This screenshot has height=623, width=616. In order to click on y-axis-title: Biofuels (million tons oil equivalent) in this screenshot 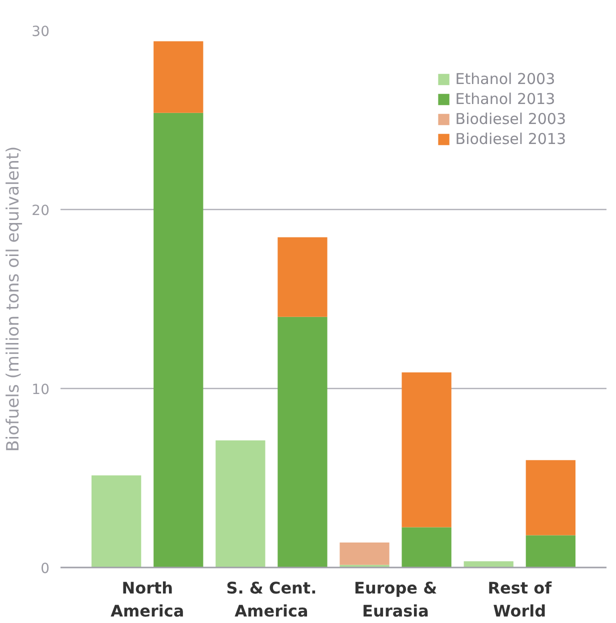, I will do `click(14, 299)`.